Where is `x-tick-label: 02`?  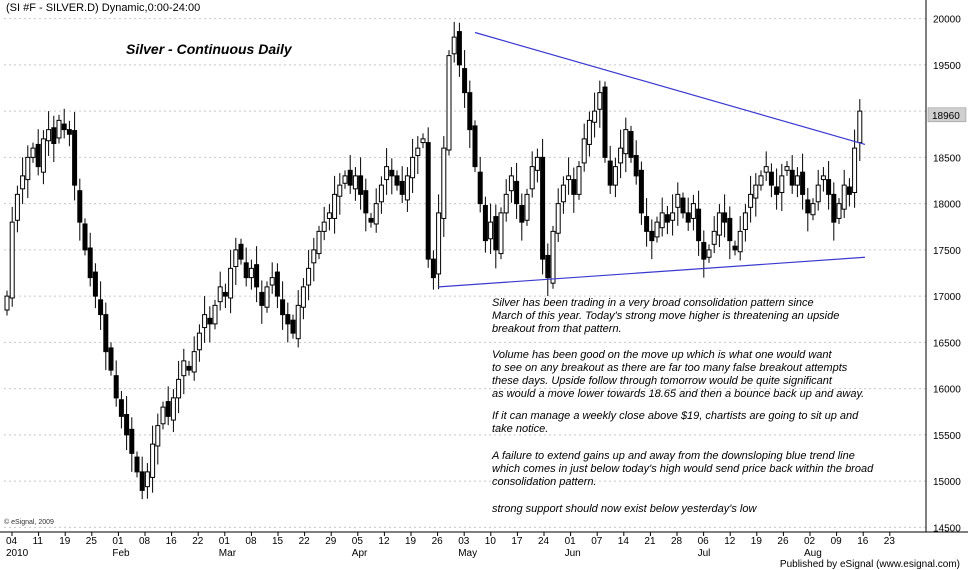
x-tick-label: 02 is located at coordinates (810, 541).